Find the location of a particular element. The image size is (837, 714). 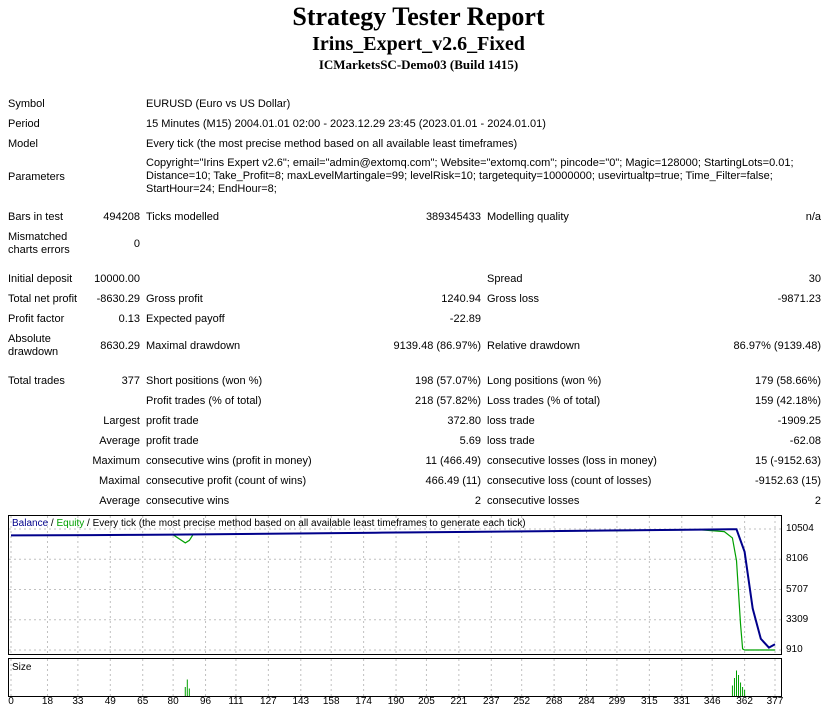

largest-loss-label: loss trade is located at coordinates (511, 421).